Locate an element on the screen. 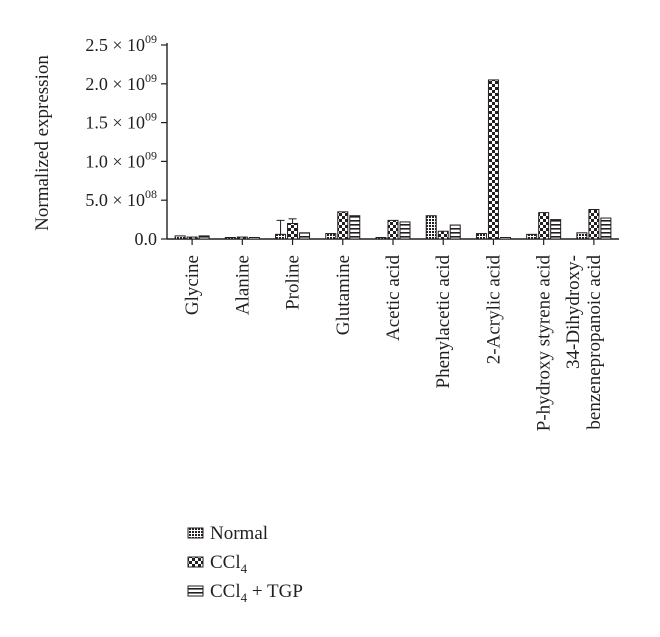 This screenshot has height=637, width=660. x-tick-label-line: 2-Acrylic acid is located at coordinates (493, 310).